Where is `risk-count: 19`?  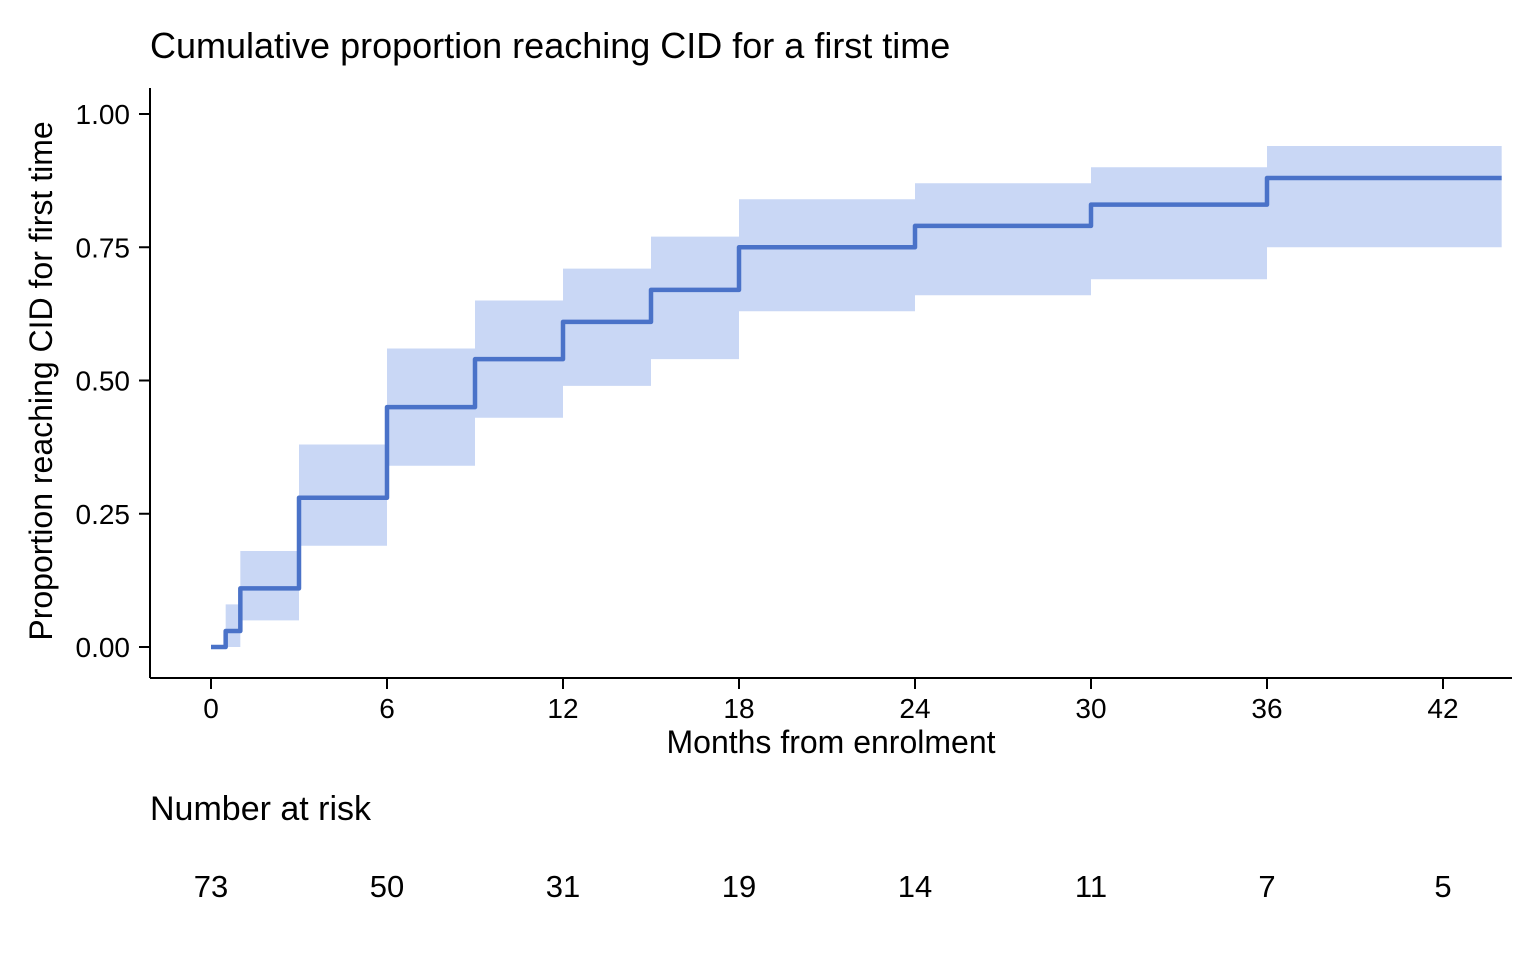 risk-count: 19 is located at coordinates (739, 886).